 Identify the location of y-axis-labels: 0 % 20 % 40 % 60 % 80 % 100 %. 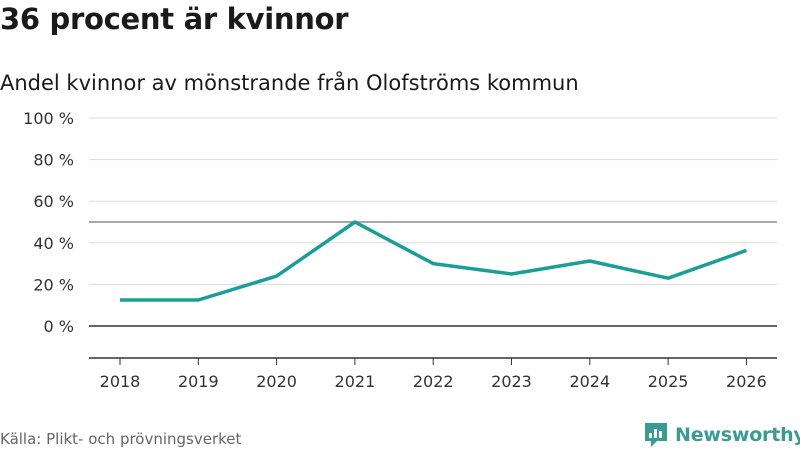
(48, 222).